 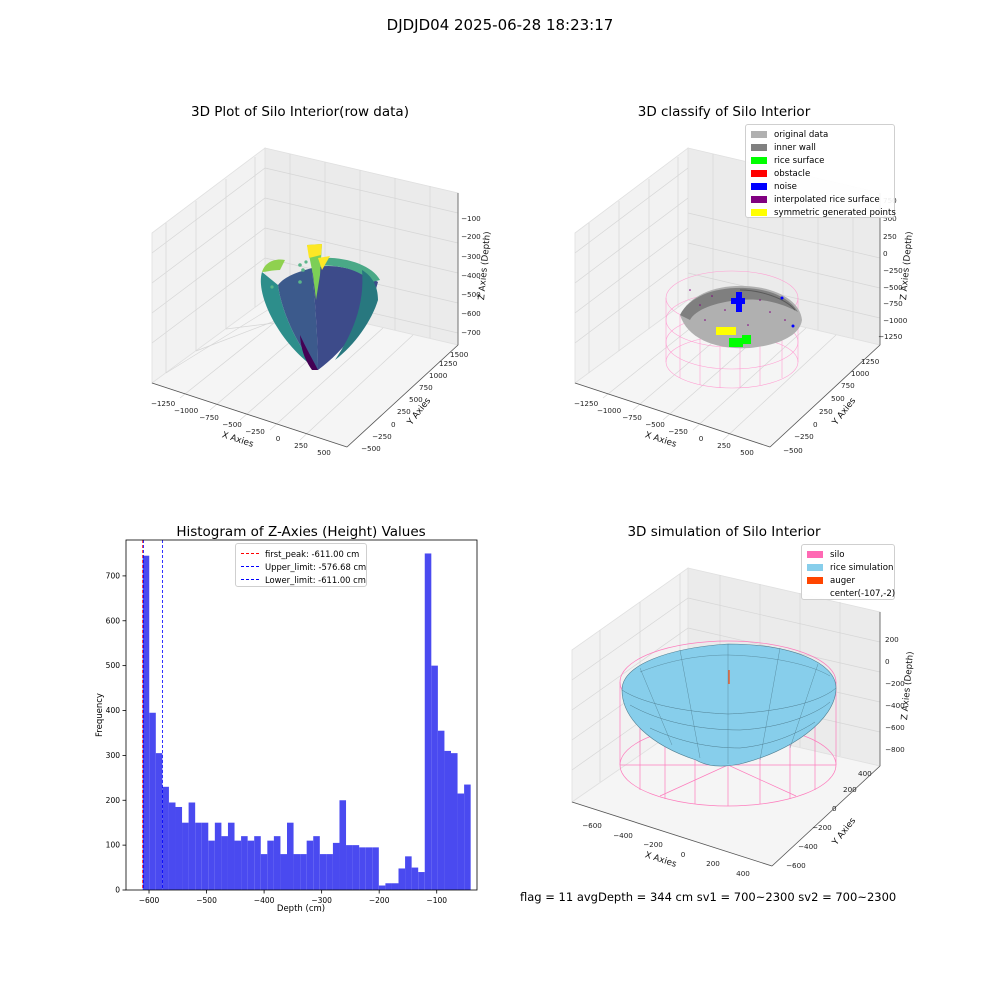 What do you see at coordinates (826, 411) in the screenshot?
I see `classify-ytick: 250` at bounding box center [826, 411].